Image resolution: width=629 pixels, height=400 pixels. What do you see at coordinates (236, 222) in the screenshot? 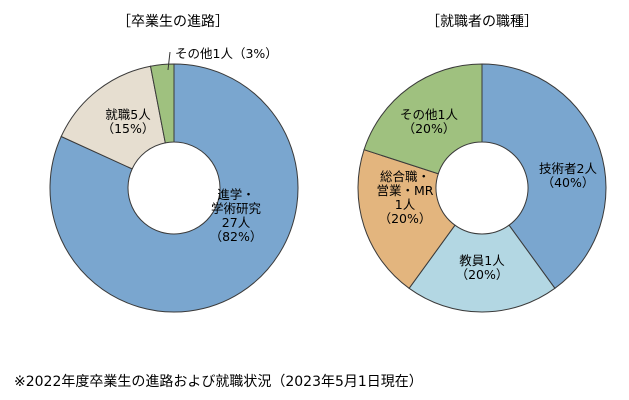
I see `slice-label-0-0-2: 27人` at bounding box center [236, 222].